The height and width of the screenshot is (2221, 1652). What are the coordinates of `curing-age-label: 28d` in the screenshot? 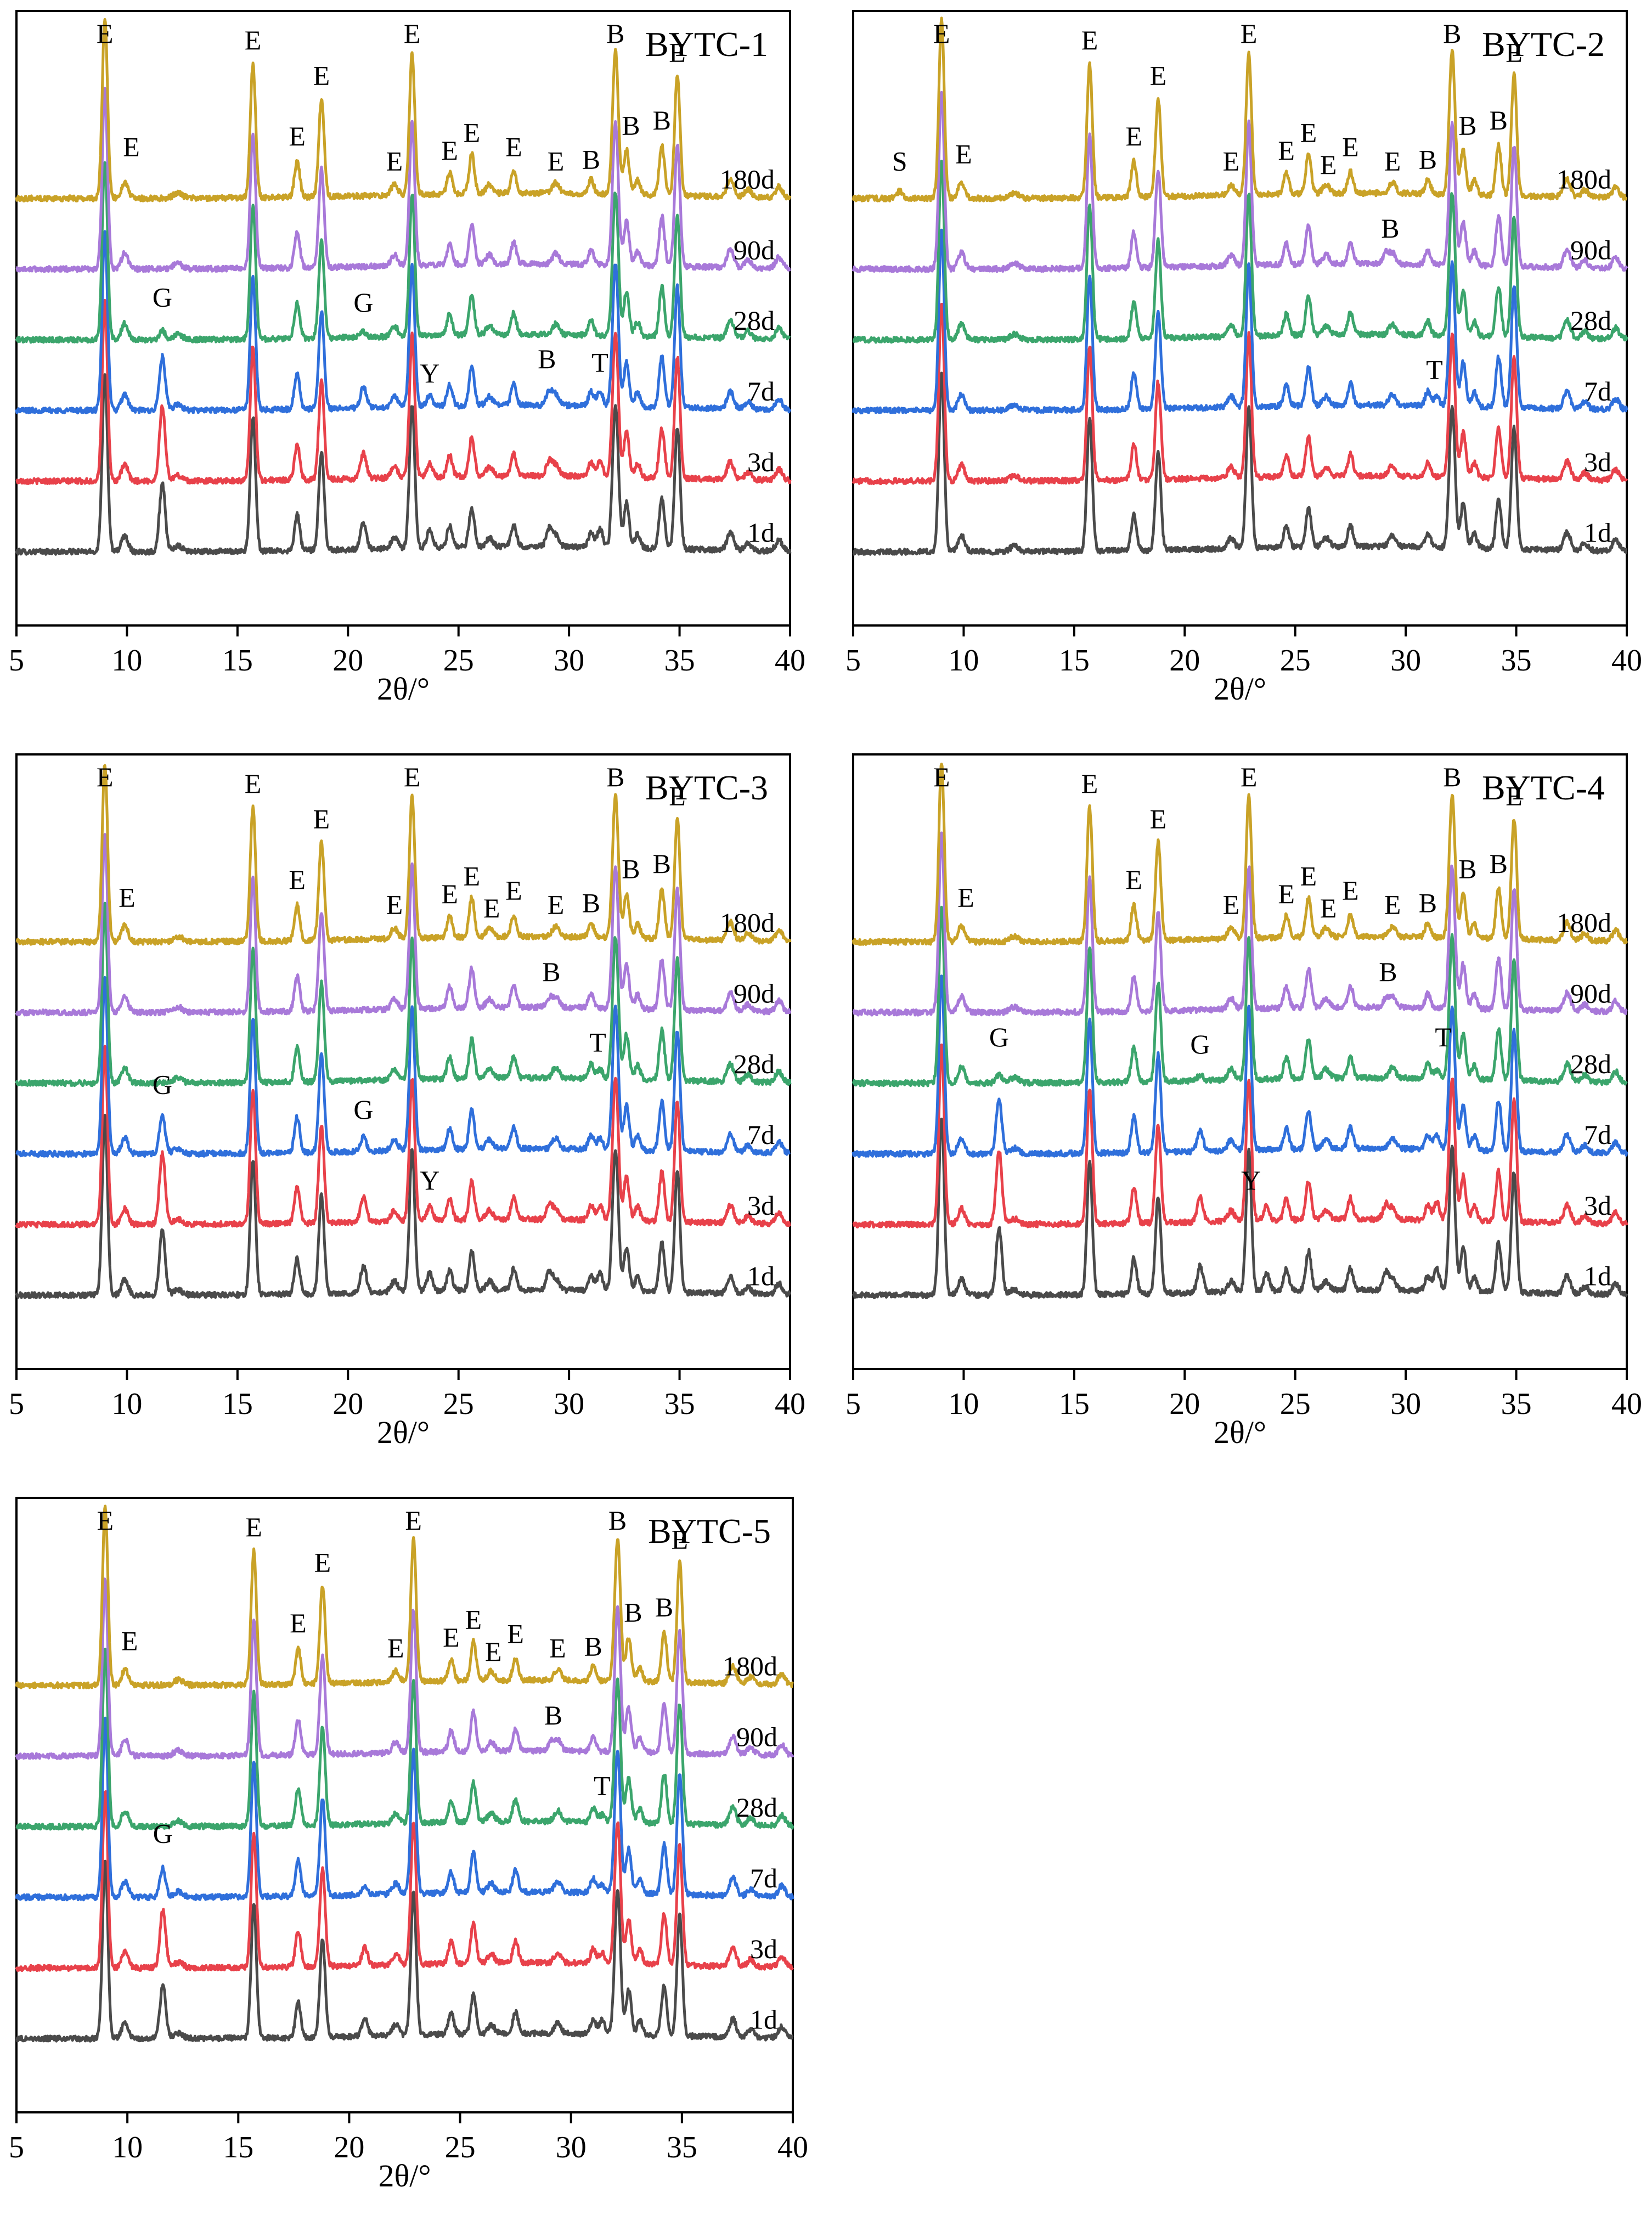 It's located at (756, 1807).